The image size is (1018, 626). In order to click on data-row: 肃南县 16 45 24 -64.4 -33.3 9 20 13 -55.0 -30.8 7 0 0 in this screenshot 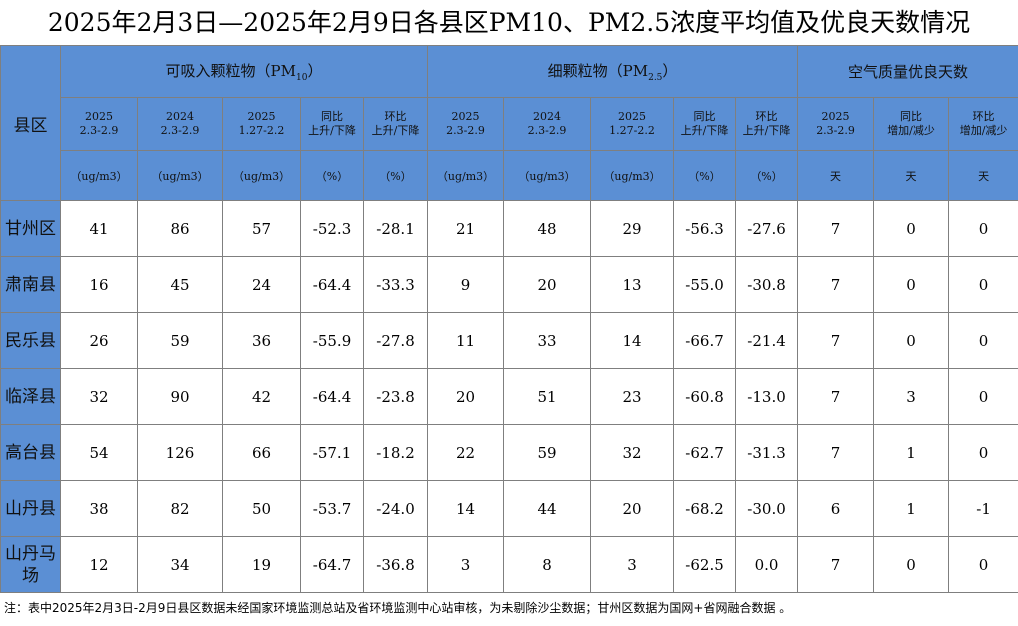, I will do `click(509, 284)`.